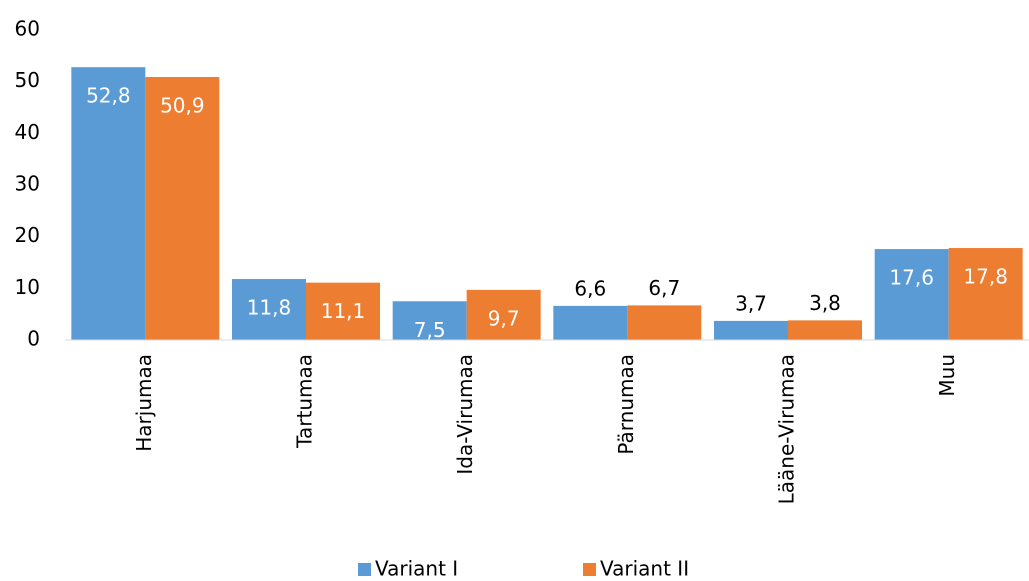 The image size is (1029, 581). I want to click on data-label: 17,8, so click(985, 277).